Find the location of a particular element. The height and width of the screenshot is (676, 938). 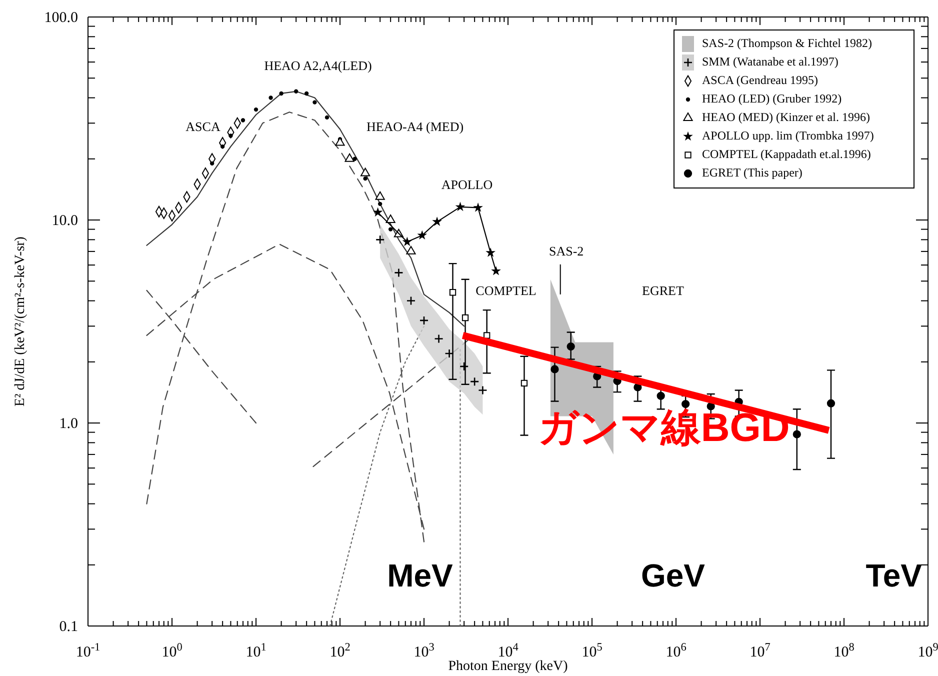

annotation: EGRET is located at coordinates (663, 290).